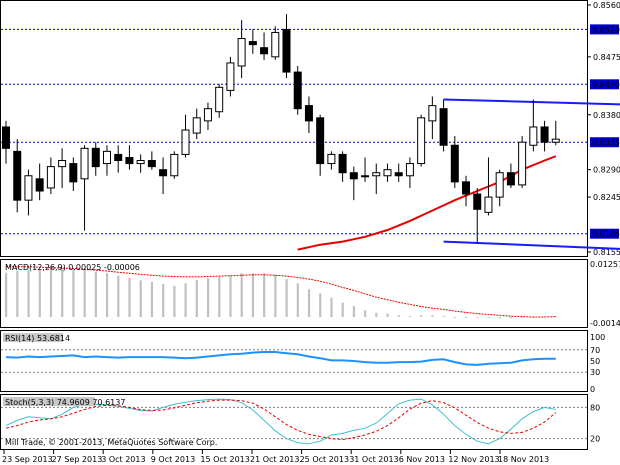 The width and height of the screenshot is (620, 465). I want to click on channel-upper-line, so click(531, 102).